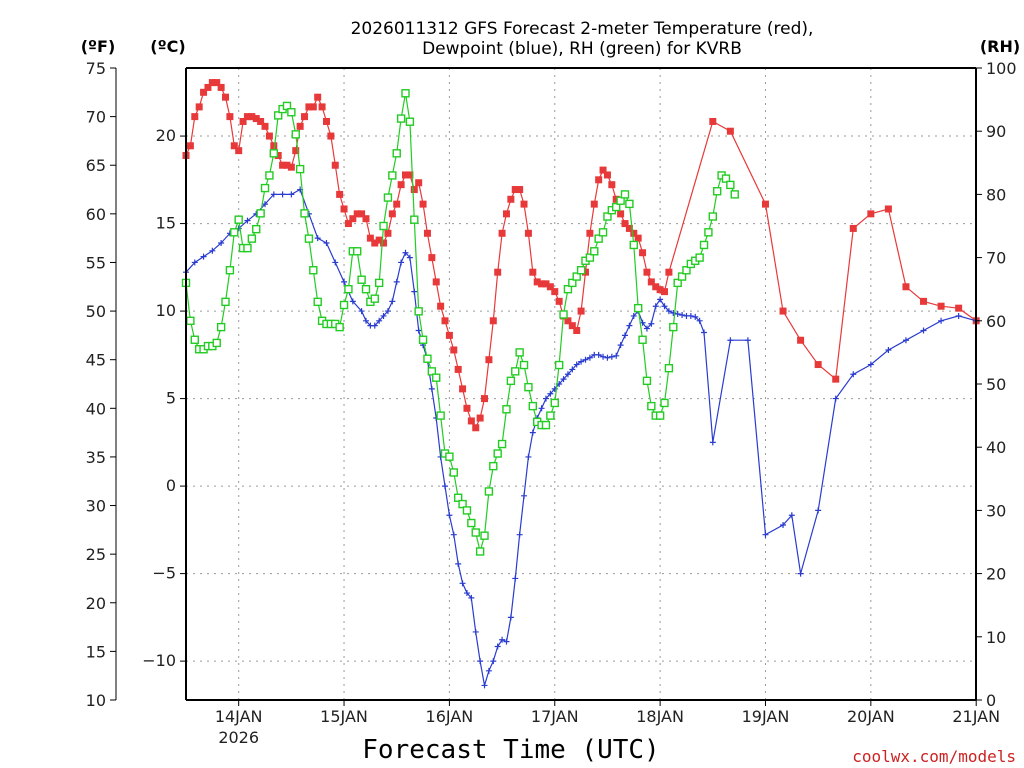 This screenshot has height=768, width=1024. I want to click on rh-tick-label: 40, so click(996, 447).